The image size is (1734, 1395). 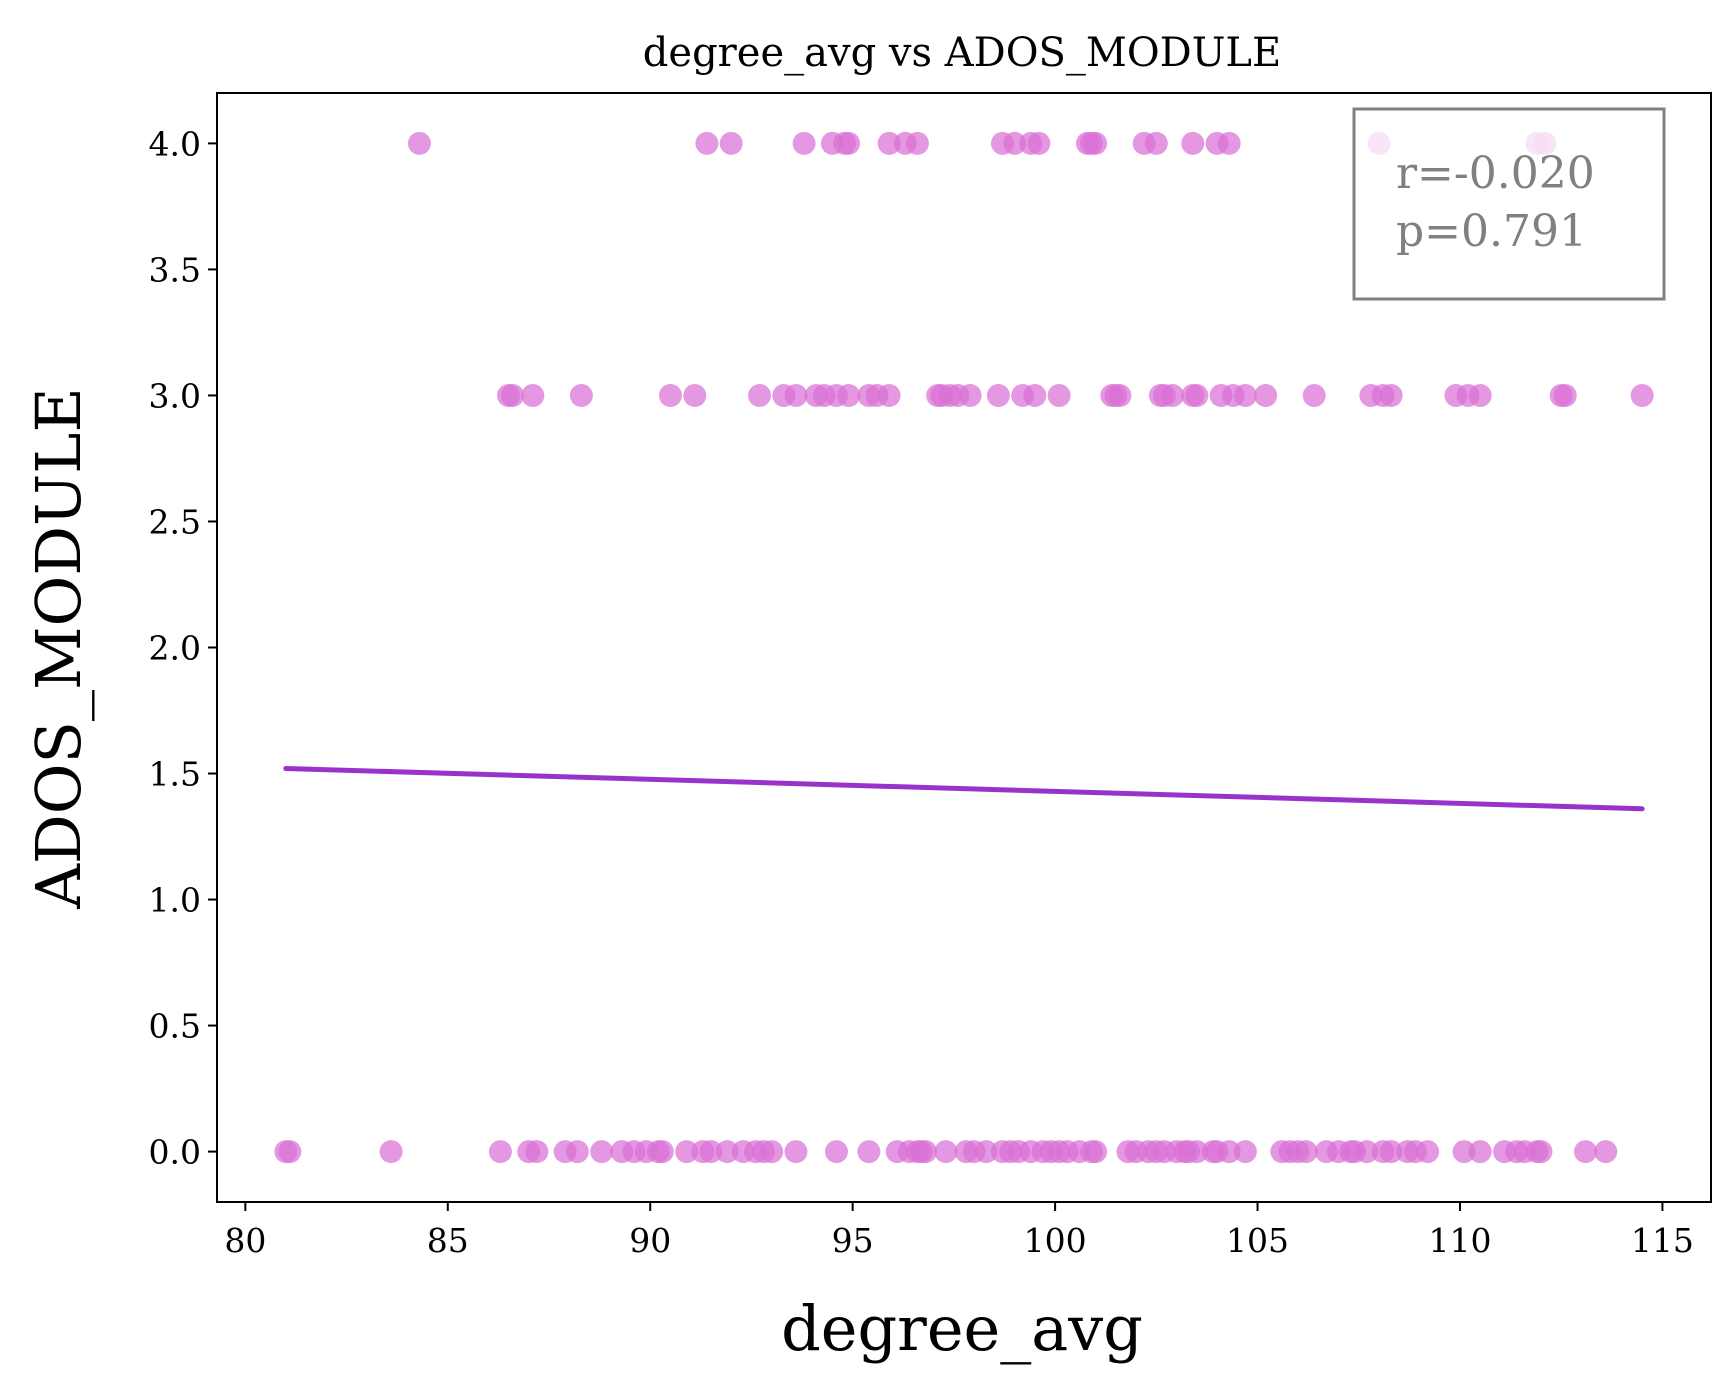 I want to click on x-tick-label: 110, so click(x=1459, y=1240).